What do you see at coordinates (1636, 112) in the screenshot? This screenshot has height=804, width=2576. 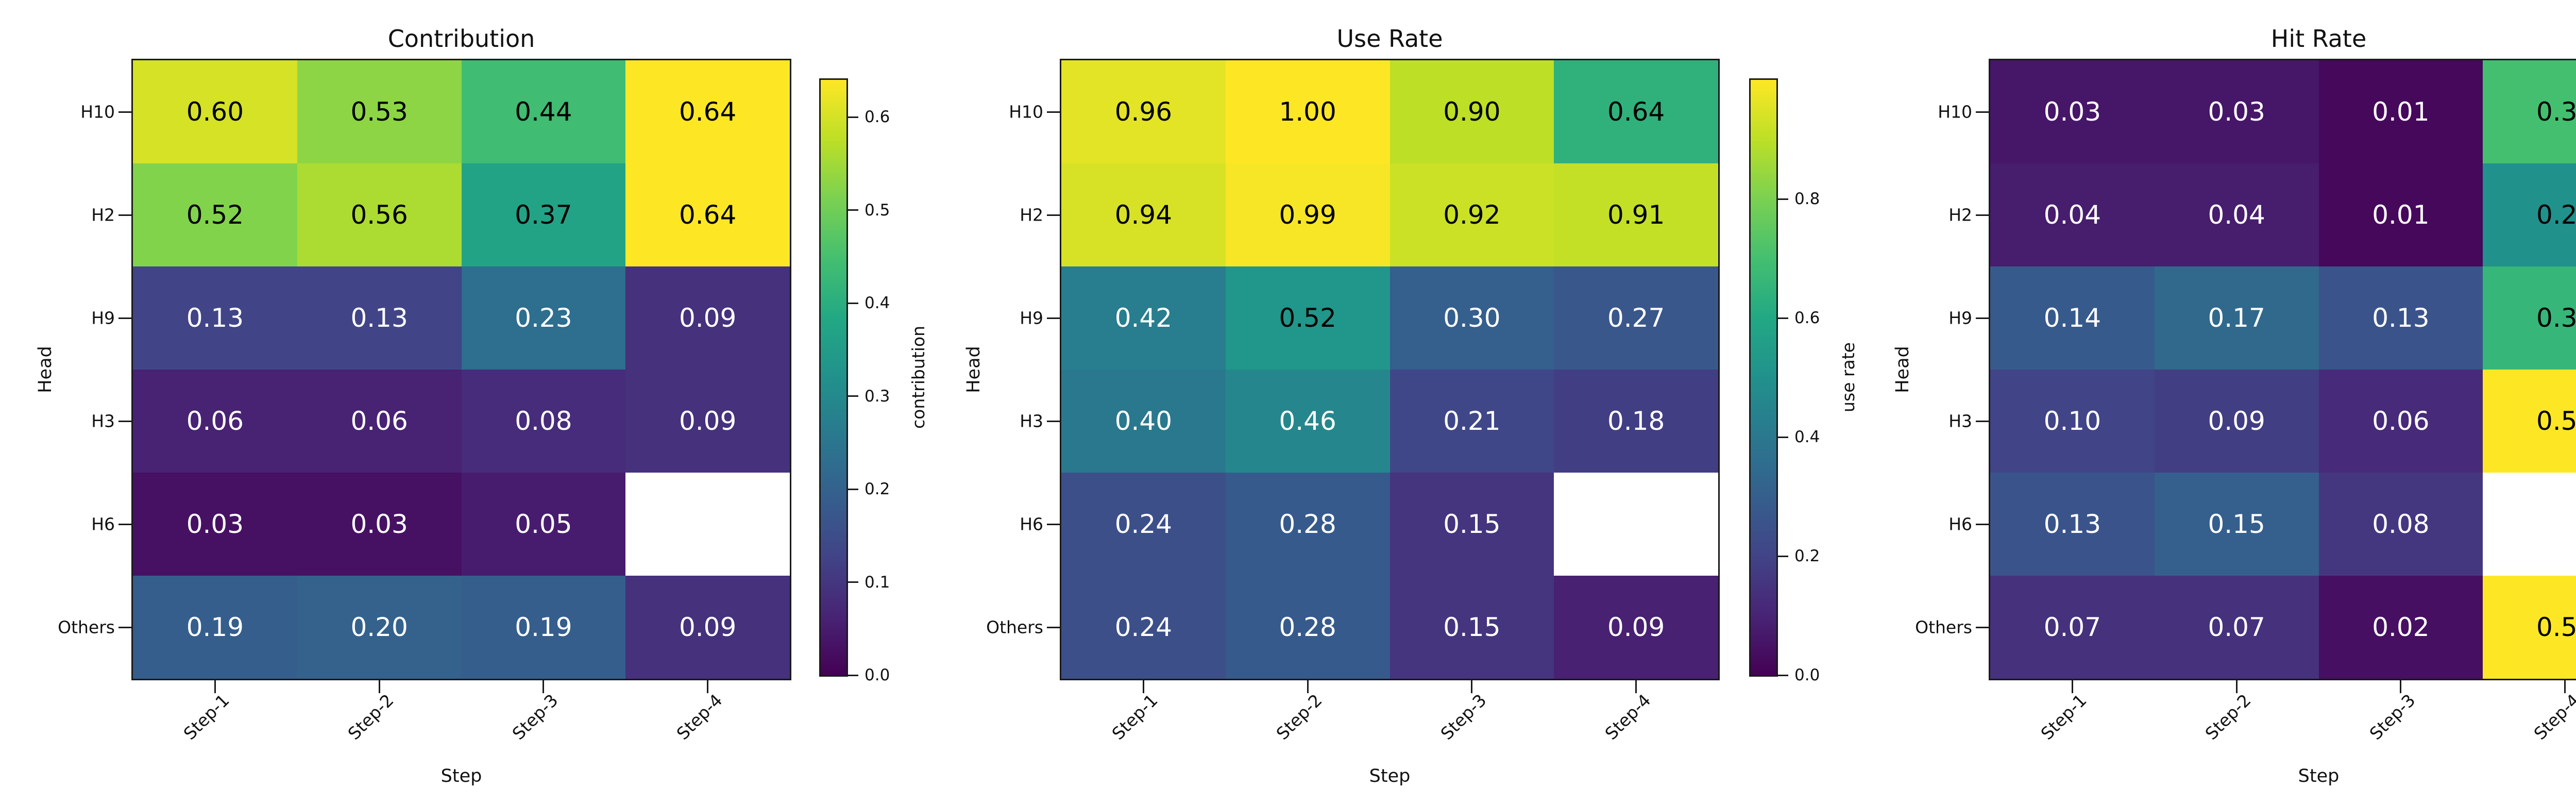 I see `cell-value: 0.64` at bounding box center [1636, 112].